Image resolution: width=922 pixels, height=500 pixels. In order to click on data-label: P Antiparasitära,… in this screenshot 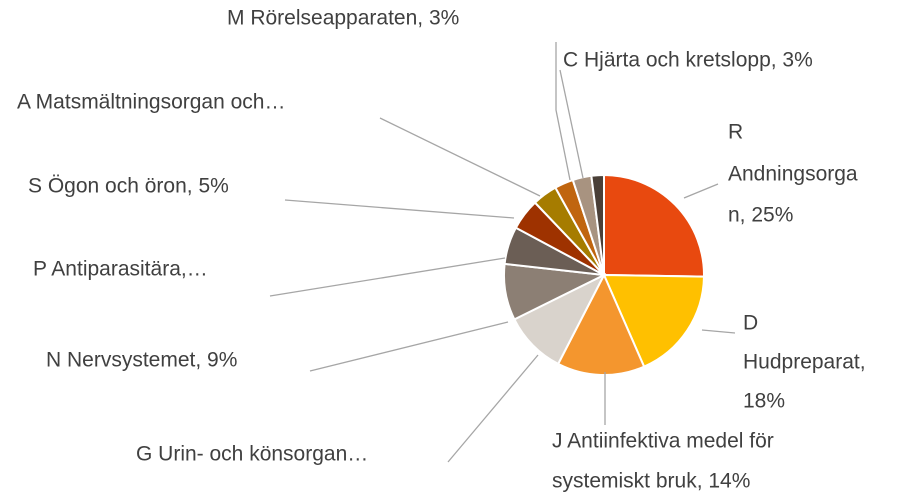, I will do `click(120, 269)`.